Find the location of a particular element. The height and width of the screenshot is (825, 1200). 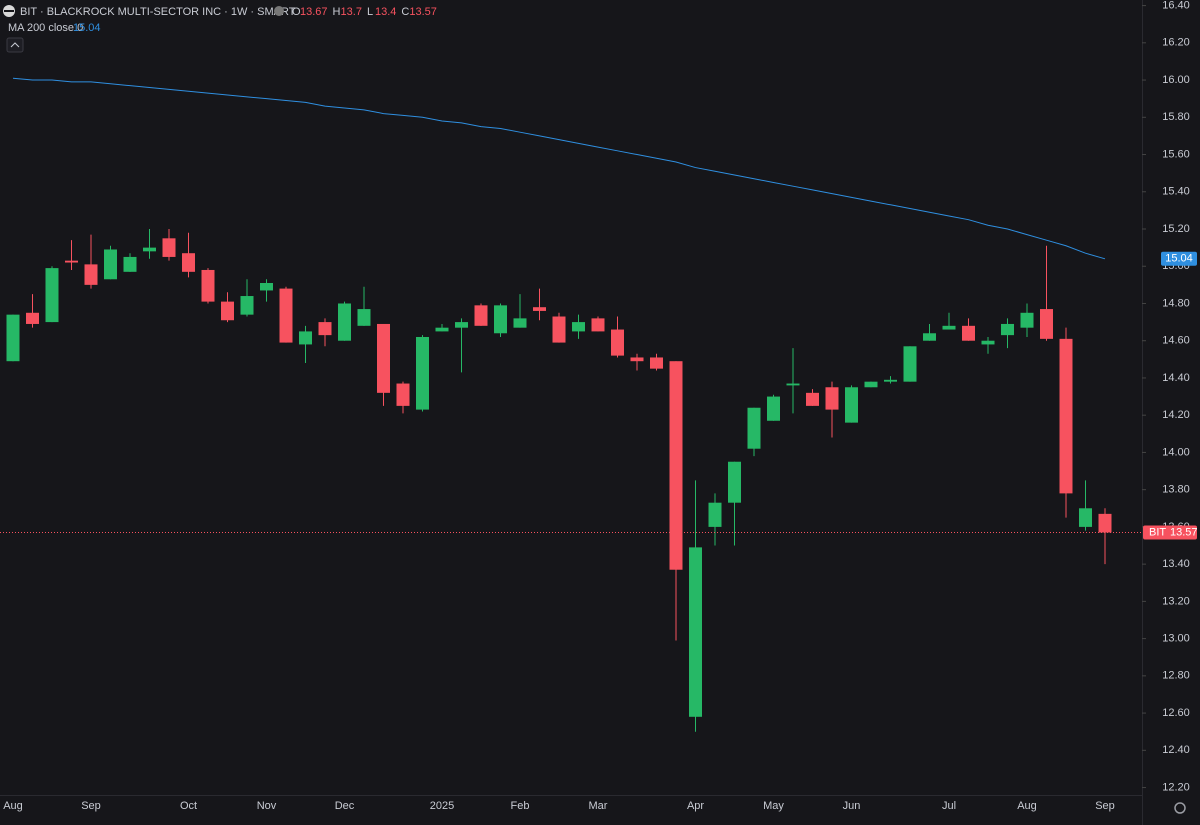

x-tick-label: Jul is located at coordinates (949, 806).